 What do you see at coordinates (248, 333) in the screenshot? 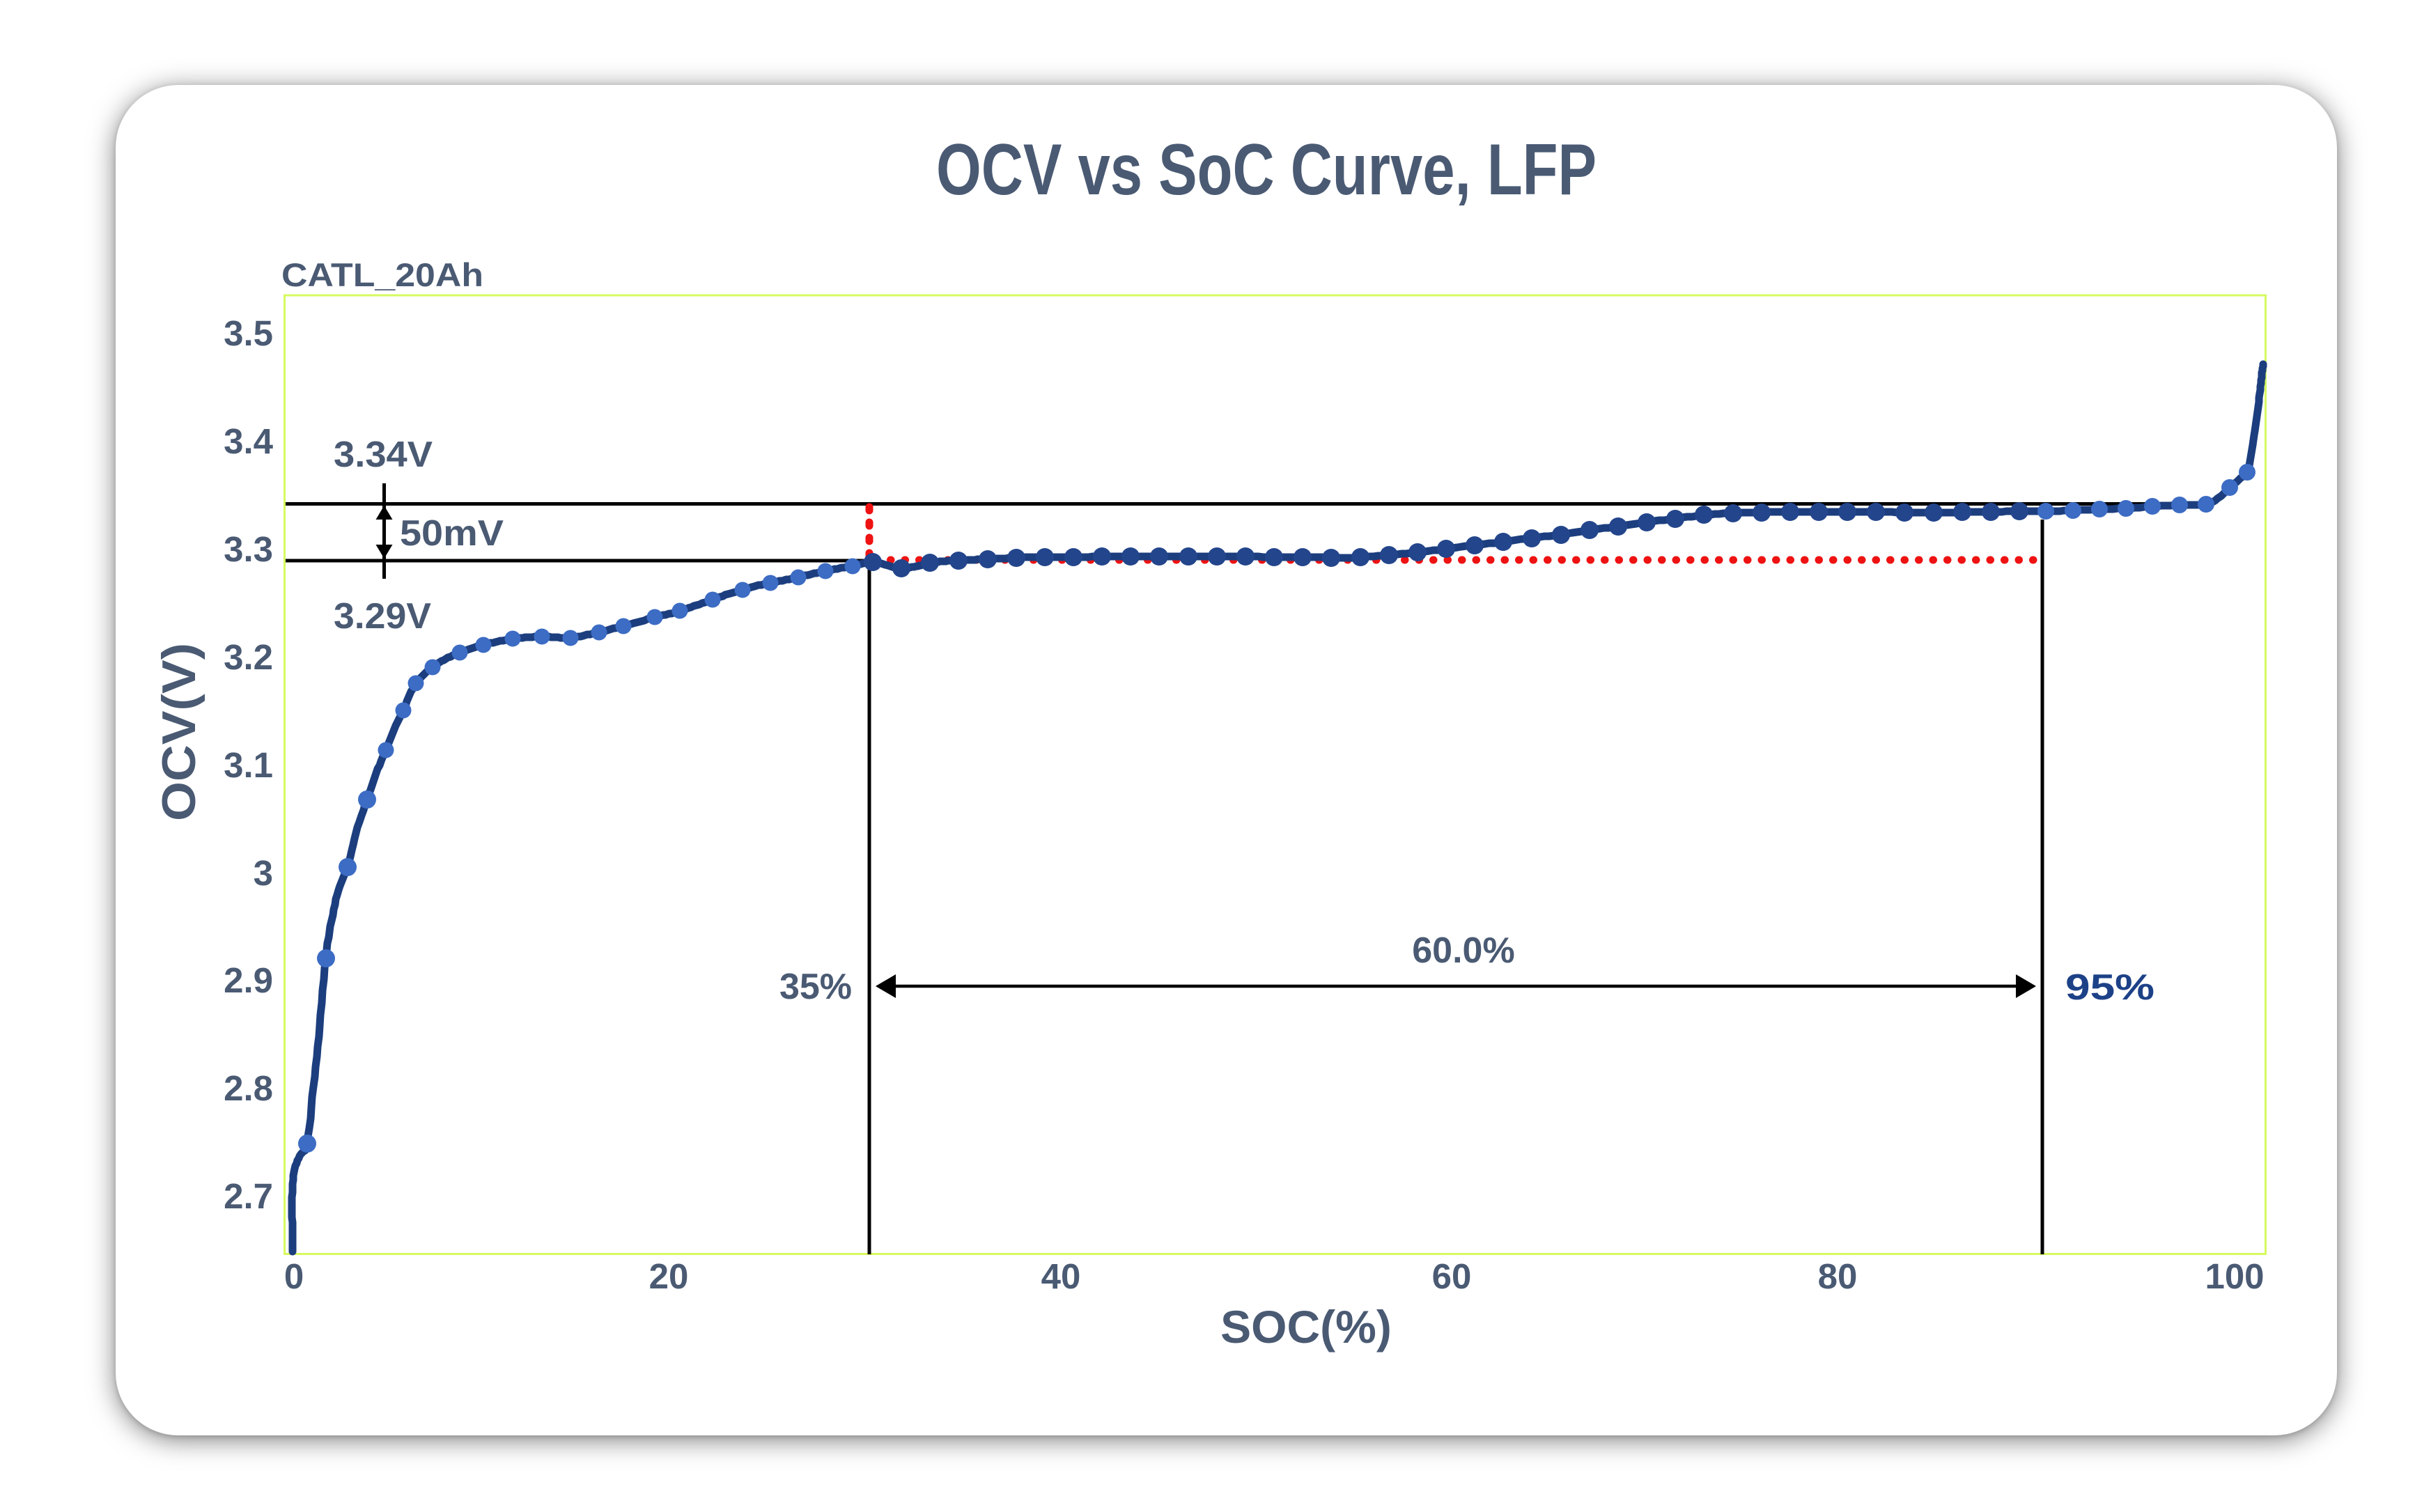
I see `svg-text: 3.5` at bounding box center [248, 333].